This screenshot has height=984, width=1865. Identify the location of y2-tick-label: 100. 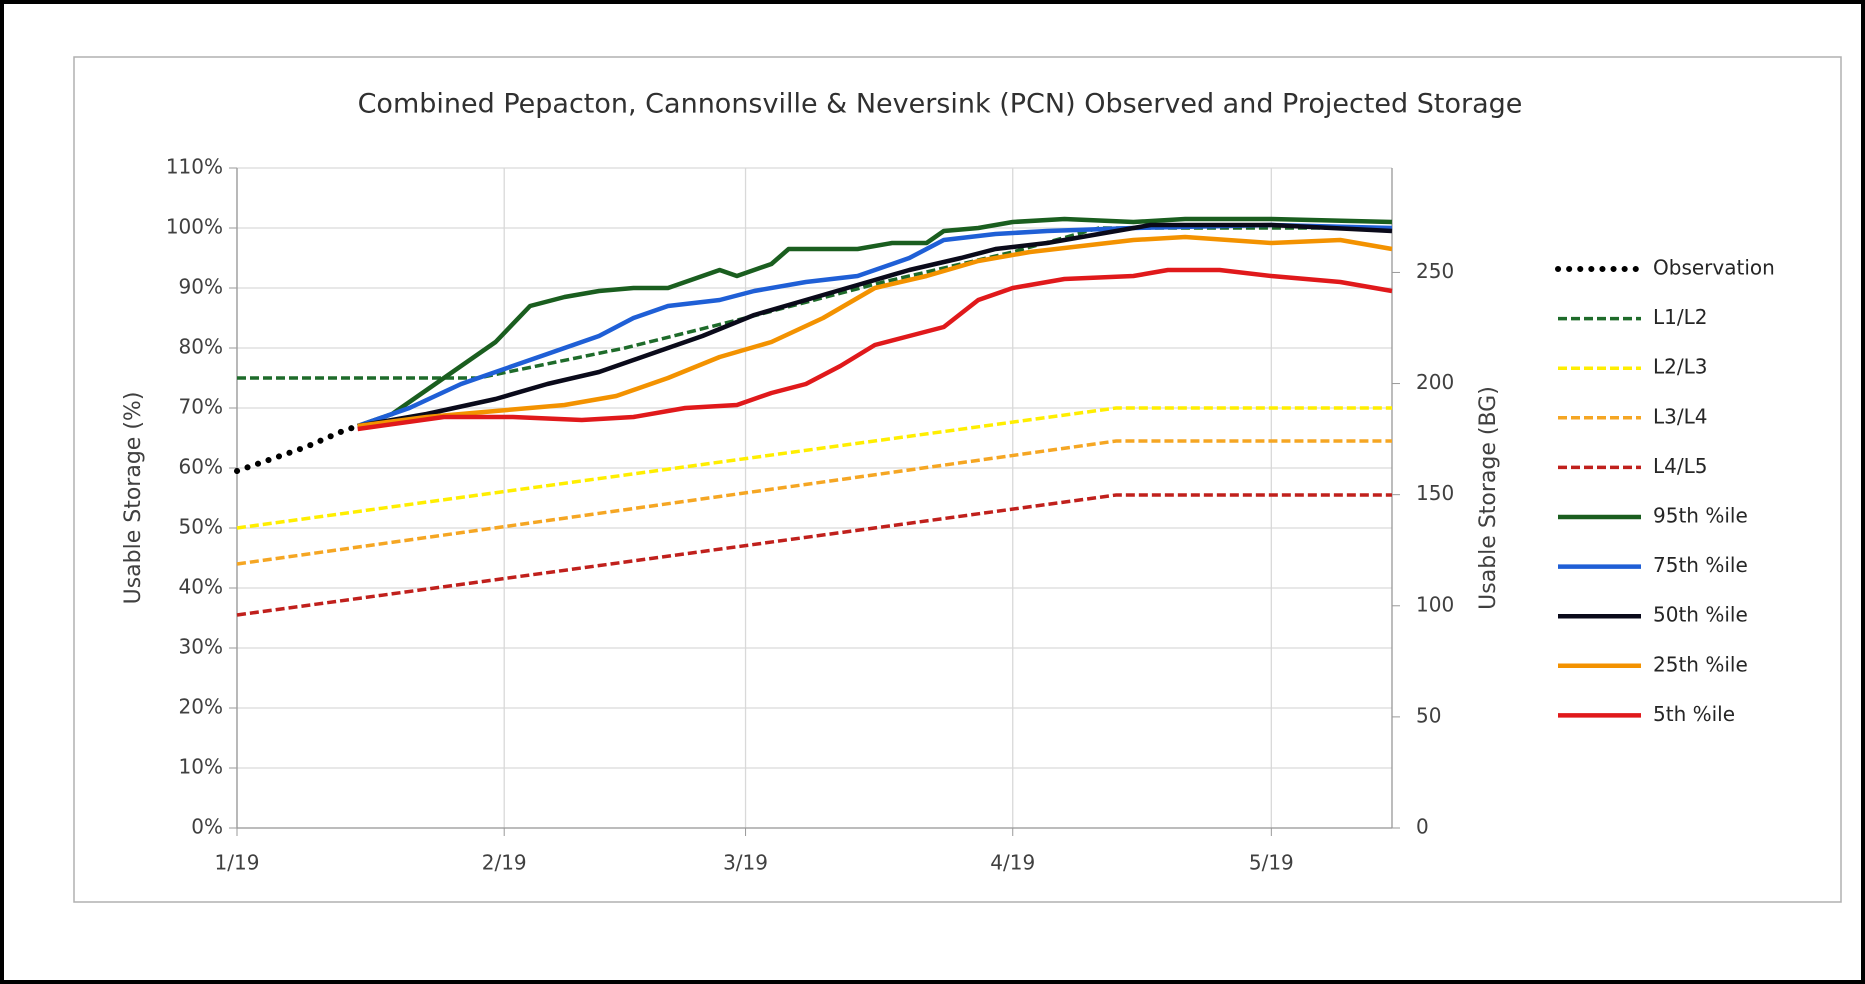
(1435, 604).